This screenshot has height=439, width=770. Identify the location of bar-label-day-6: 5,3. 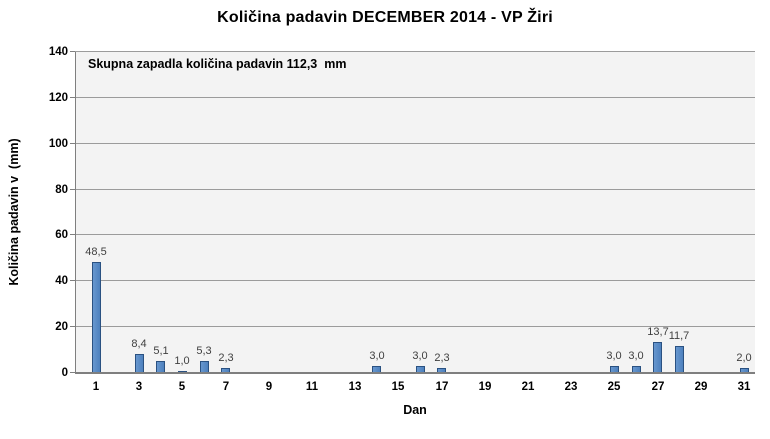
(204, 351).